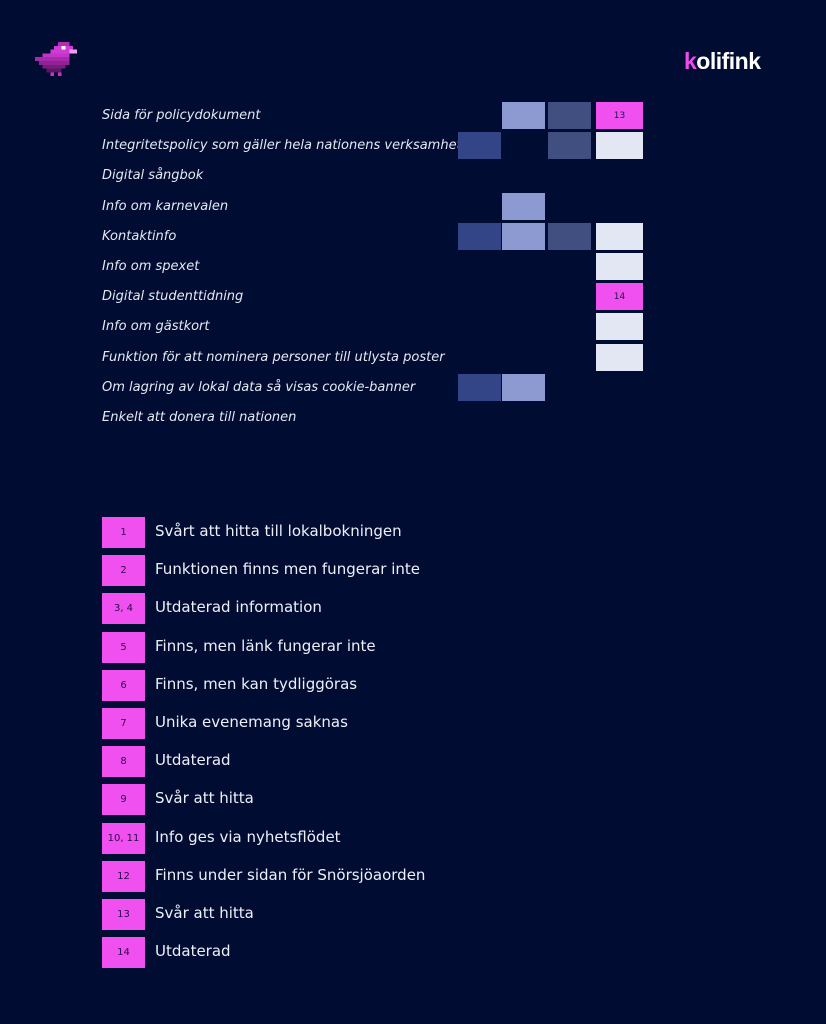  I want to click on note-badge: 7, so click(123, 723).